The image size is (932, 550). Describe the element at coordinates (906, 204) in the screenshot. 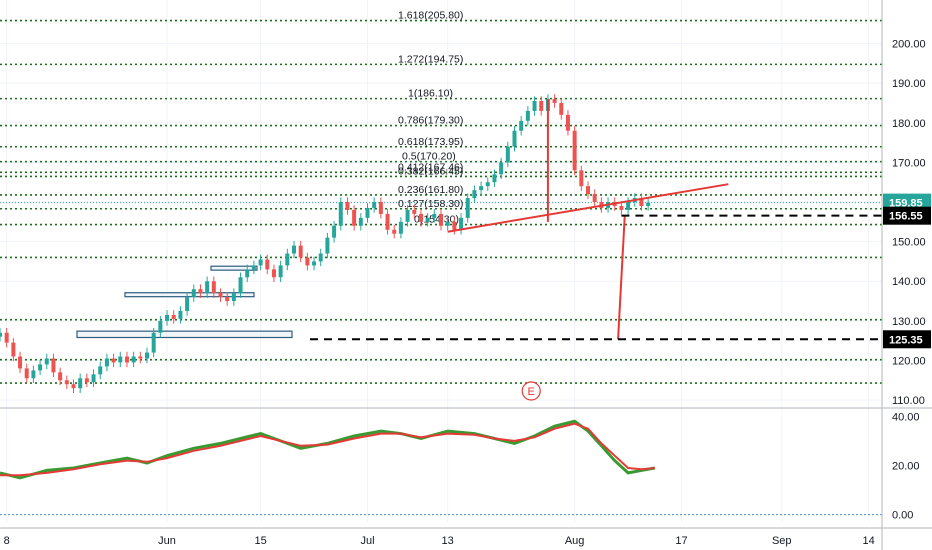

I see `price-tag-label: 159.85` at that location.